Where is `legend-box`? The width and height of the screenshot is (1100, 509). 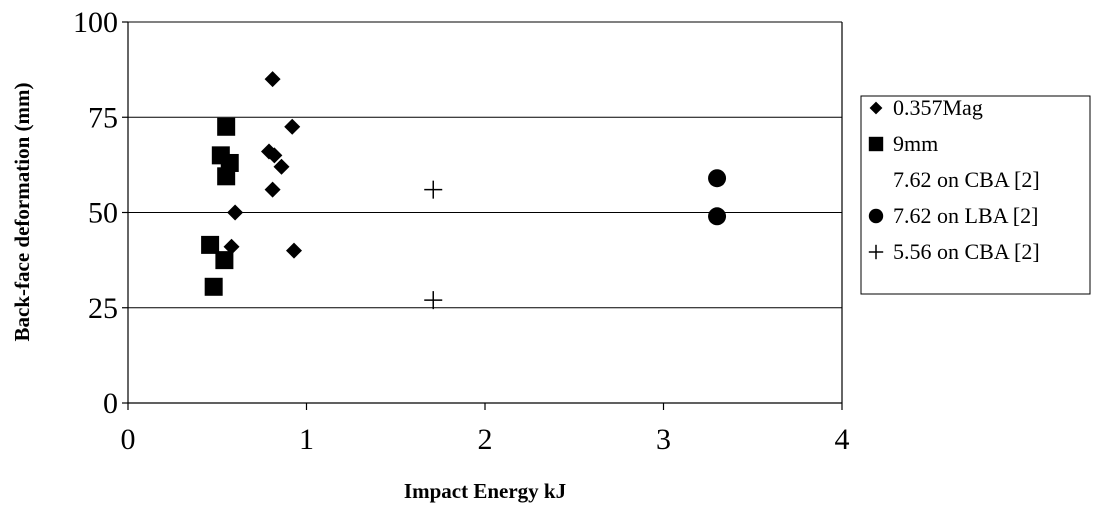
legend-box is located at coordinates (975, 195).